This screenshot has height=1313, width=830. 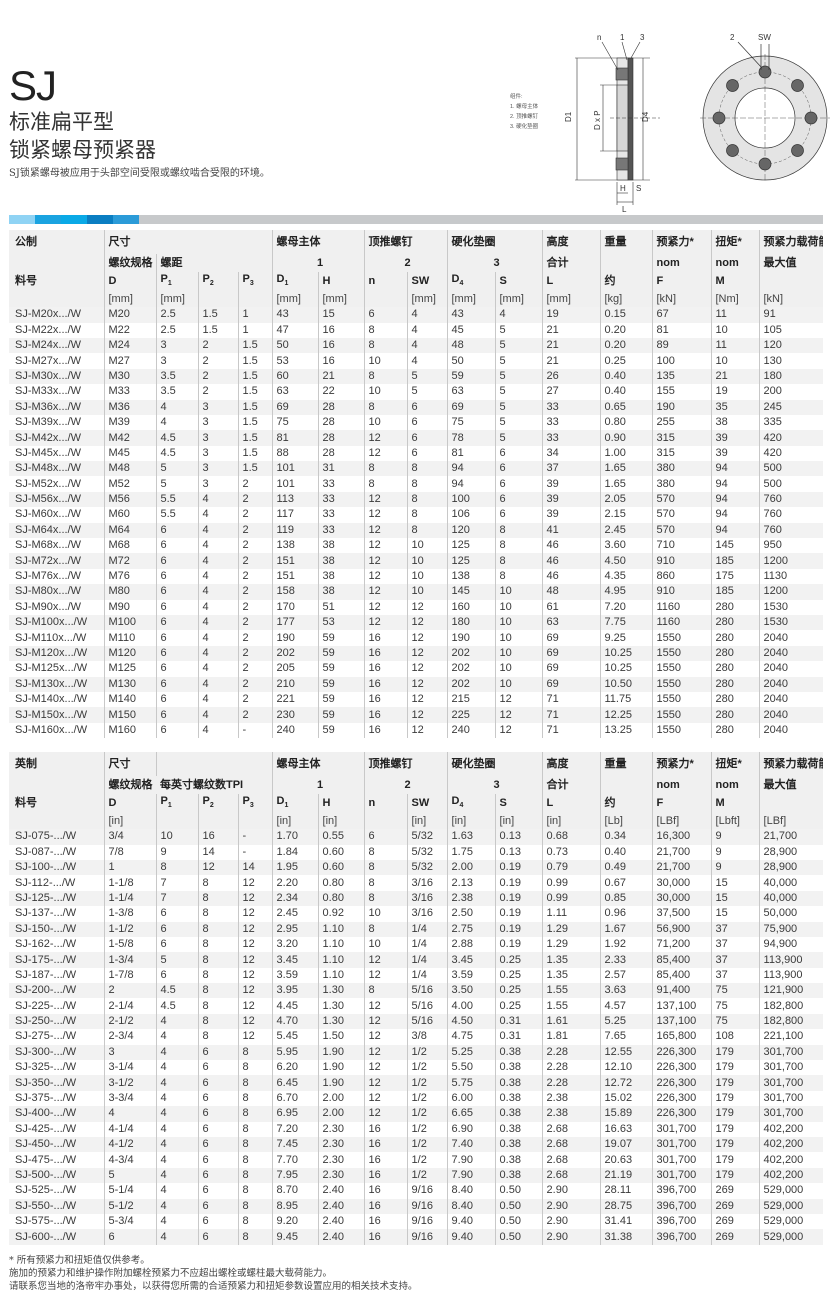 I want to click on part-number-cell: SJ-M76x.../W, so click(x=48, y=576).